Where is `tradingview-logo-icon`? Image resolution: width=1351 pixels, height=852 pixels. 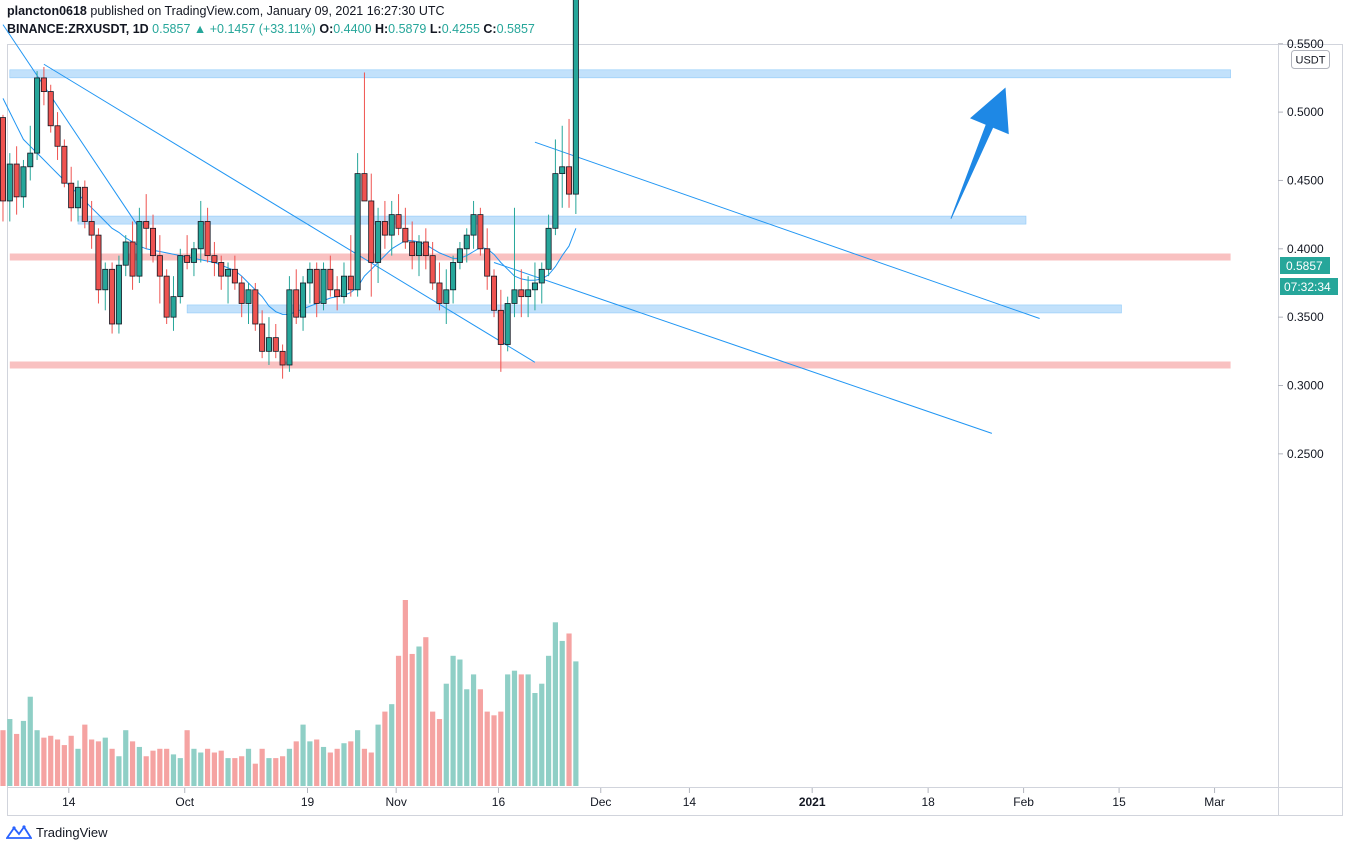 tradingview-logo-icon is located at coordinates (19, 832).